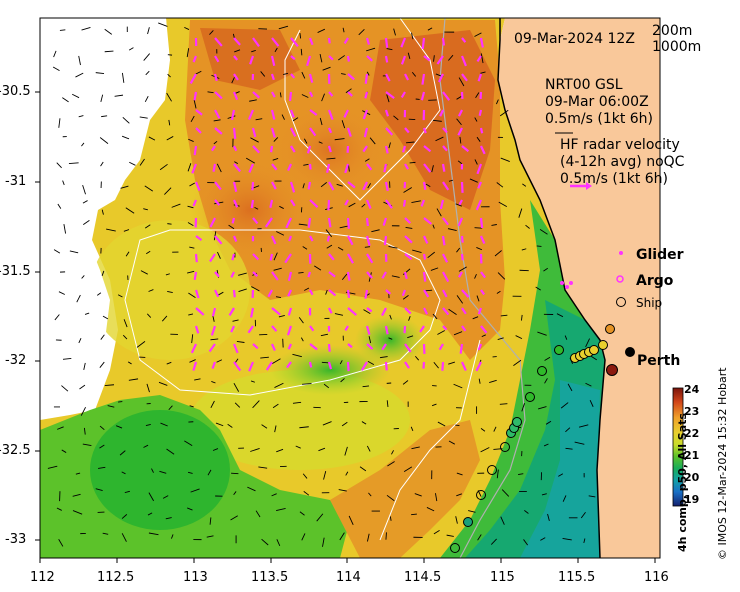 Image resolution: width=740 pixels, height=592 pixels. Describe the element at coordinates (390, 340) in the screenshot. I see `sst-green-patch` at that location.